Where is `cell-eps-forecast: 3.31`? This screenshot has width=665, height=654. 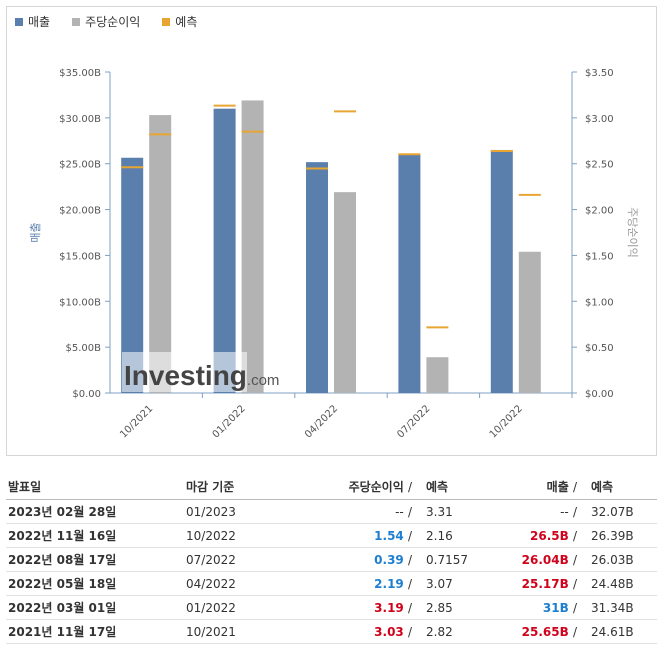
cell-eps-forecast: 3.31 is located at coordinates (439, 511).